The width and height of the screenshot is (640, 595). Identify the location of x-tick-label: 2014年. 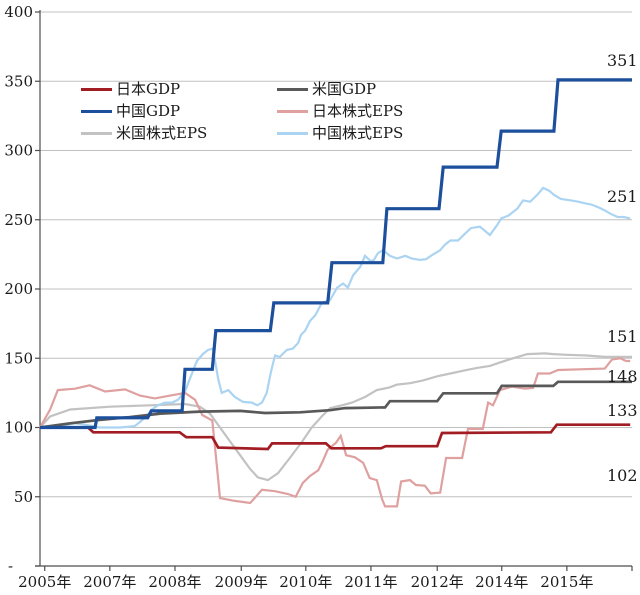
(501, 582).